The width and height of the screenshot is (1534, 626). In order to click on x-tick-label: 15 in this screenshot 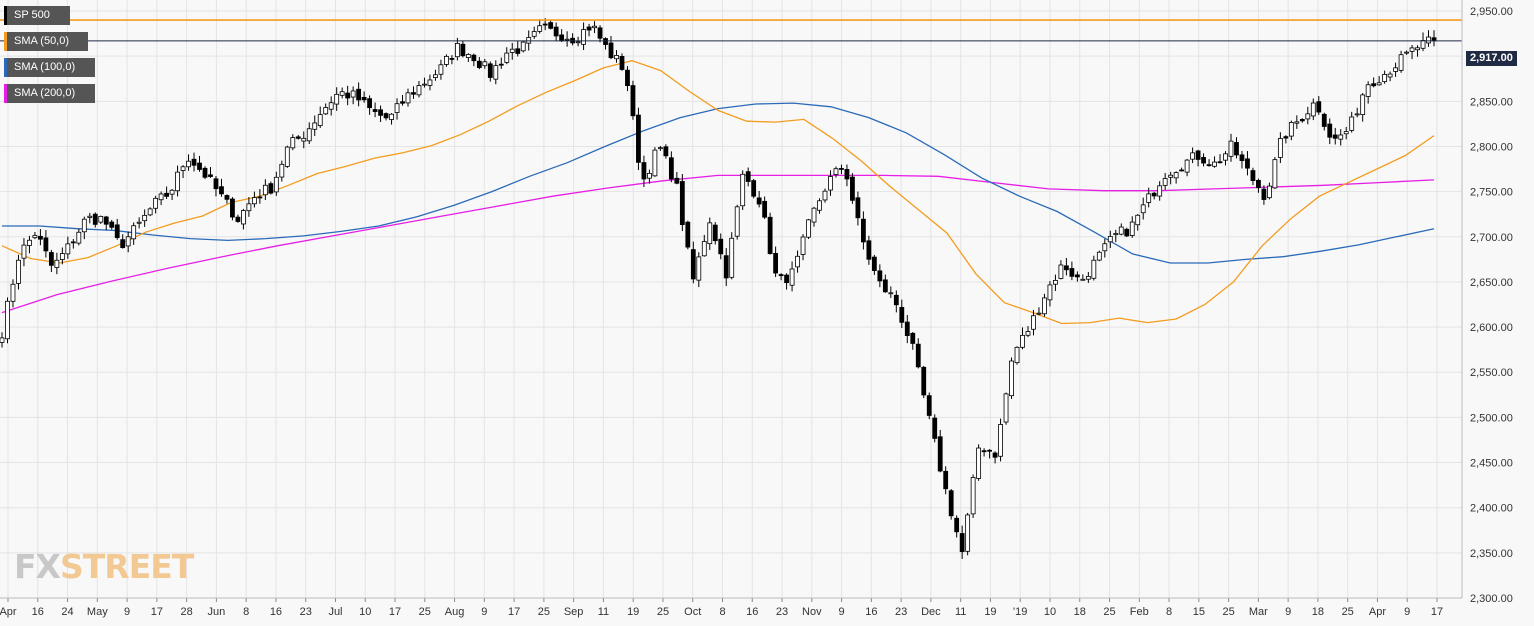, I will do `click(1199, 612)`.